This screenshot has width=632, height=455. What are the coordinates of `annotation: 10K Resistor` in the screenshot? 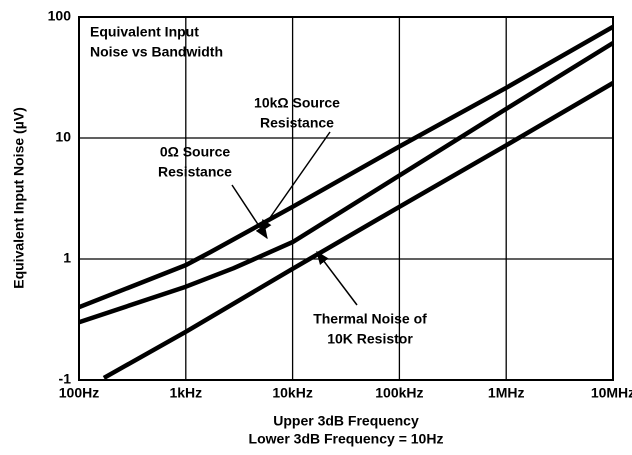 It's located at (370, 339).